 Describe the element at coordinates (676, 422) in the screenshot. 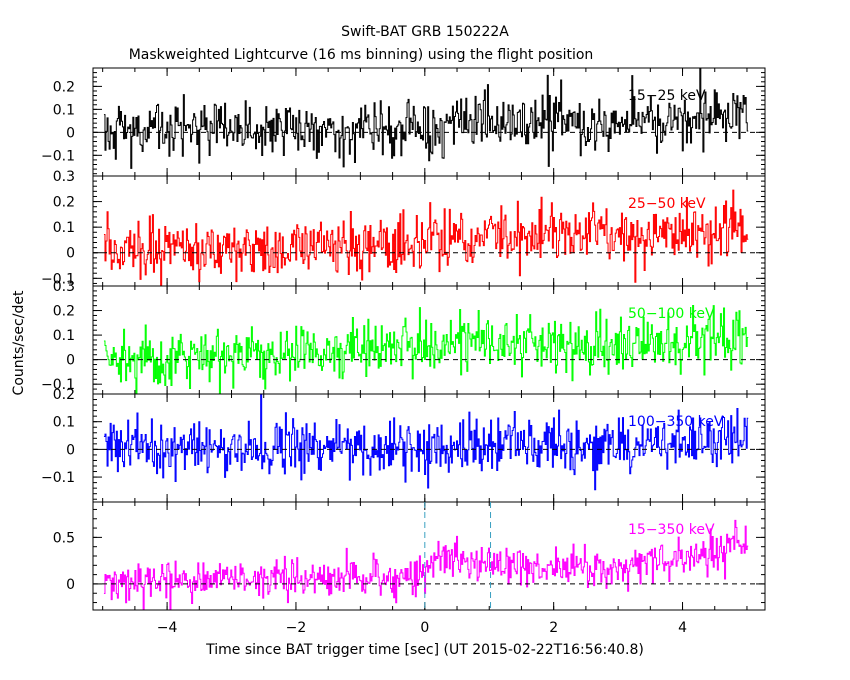

I see `band-label-3: 100−350 keV` at that location.